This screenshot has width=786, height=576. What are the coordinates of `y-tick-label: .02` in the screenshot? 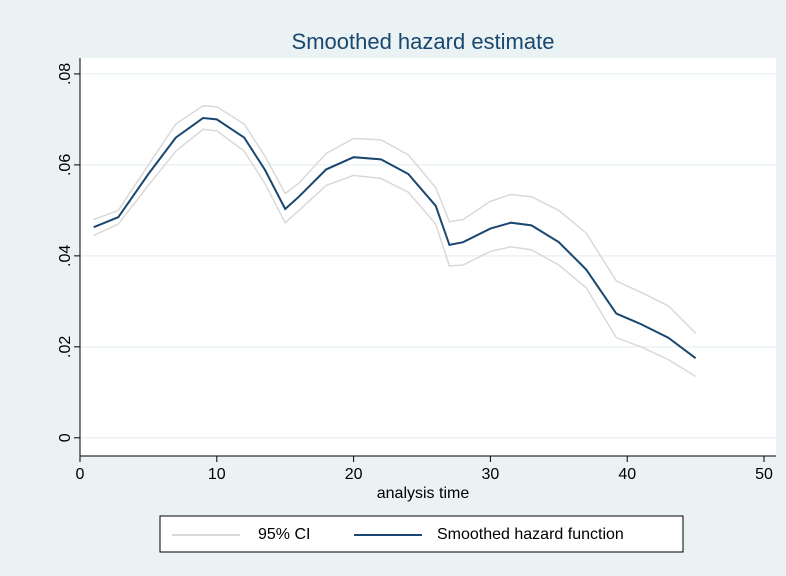 It's located at (65, 347).